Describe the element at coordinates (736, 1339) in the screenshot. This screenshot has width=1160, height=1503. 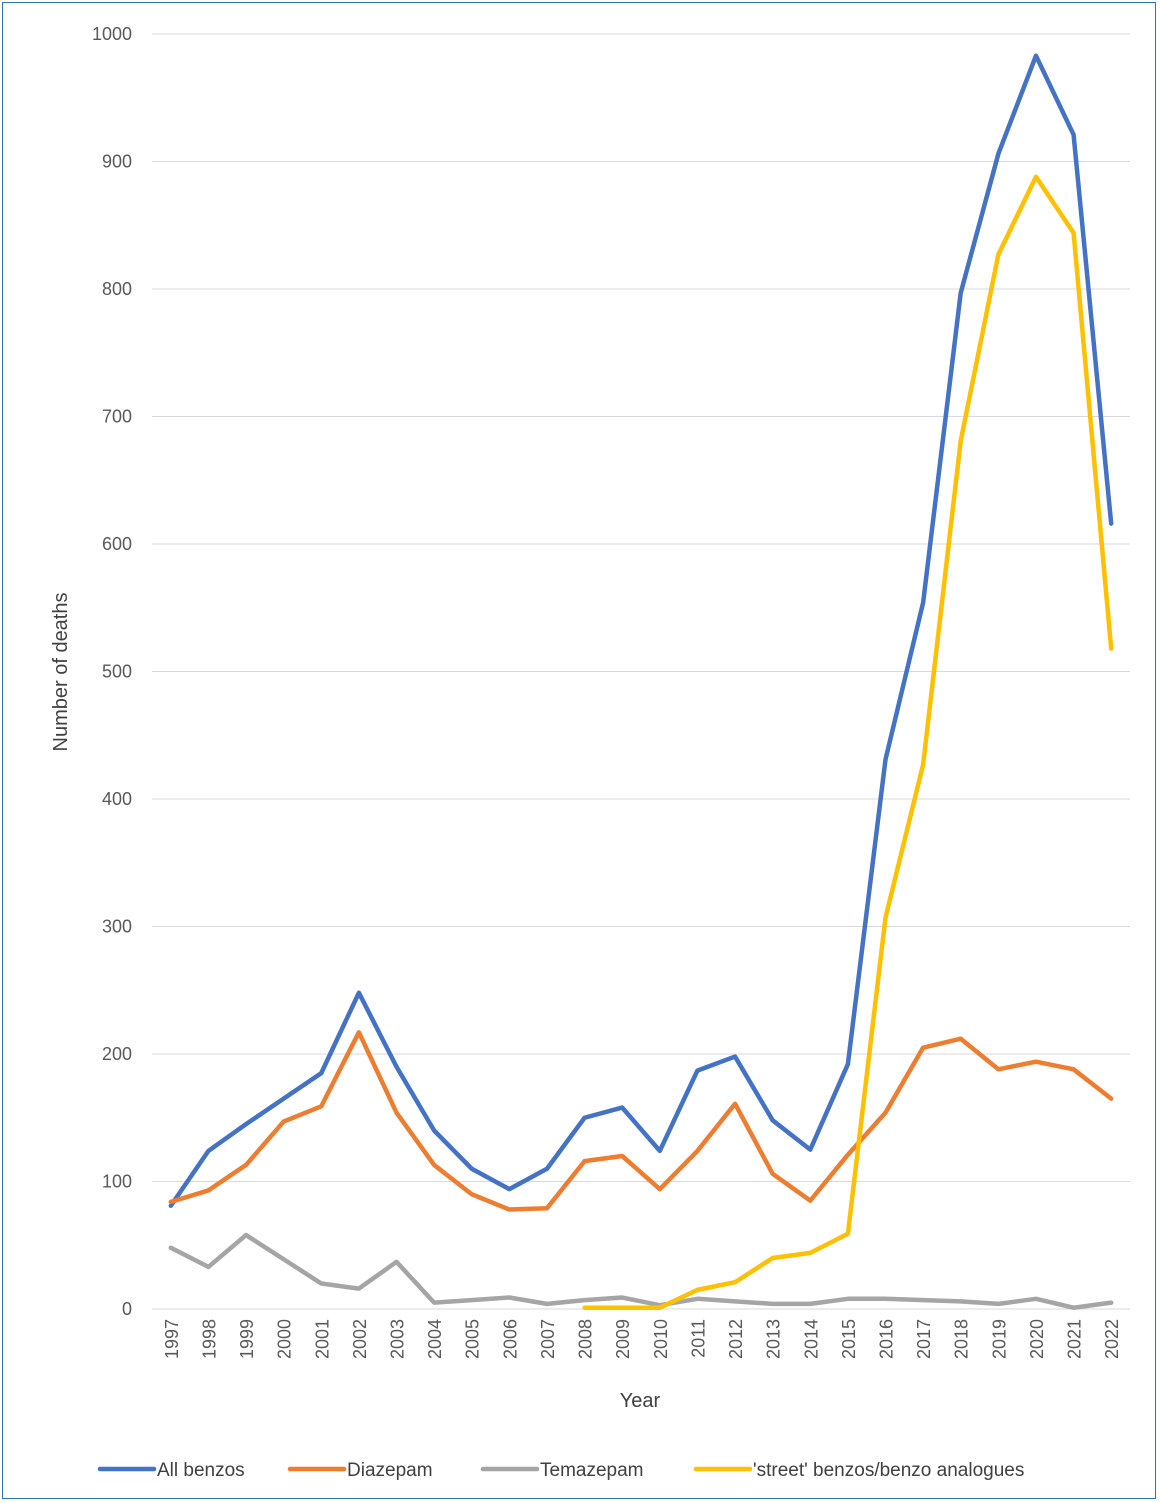
I see `x-tick-label: 2012` at that location.